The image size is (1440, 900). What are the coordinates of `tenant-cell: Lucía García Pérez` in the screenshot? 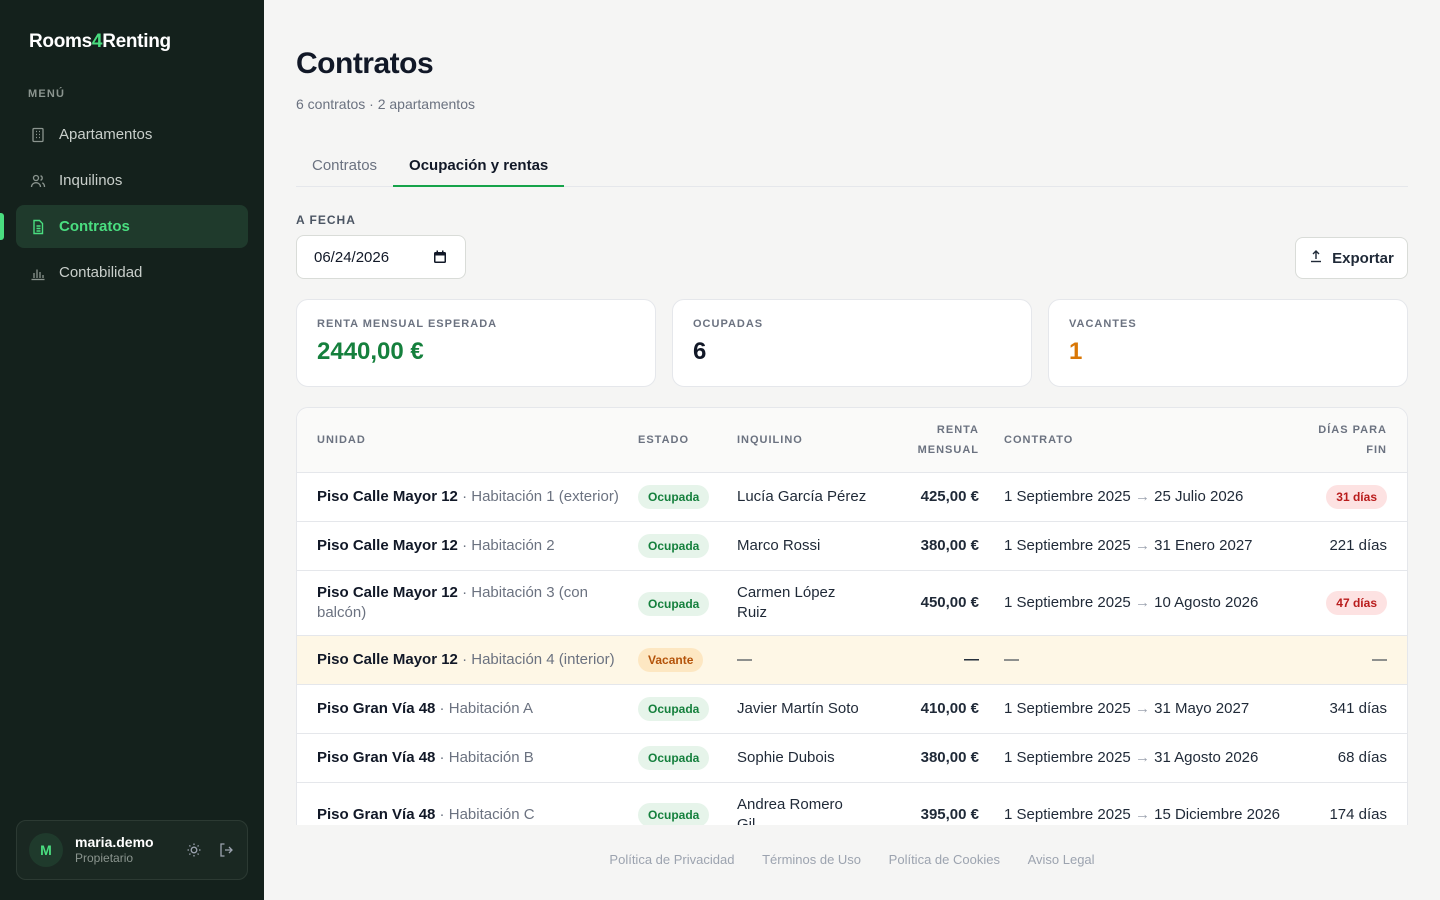 It's located at (802, 496).